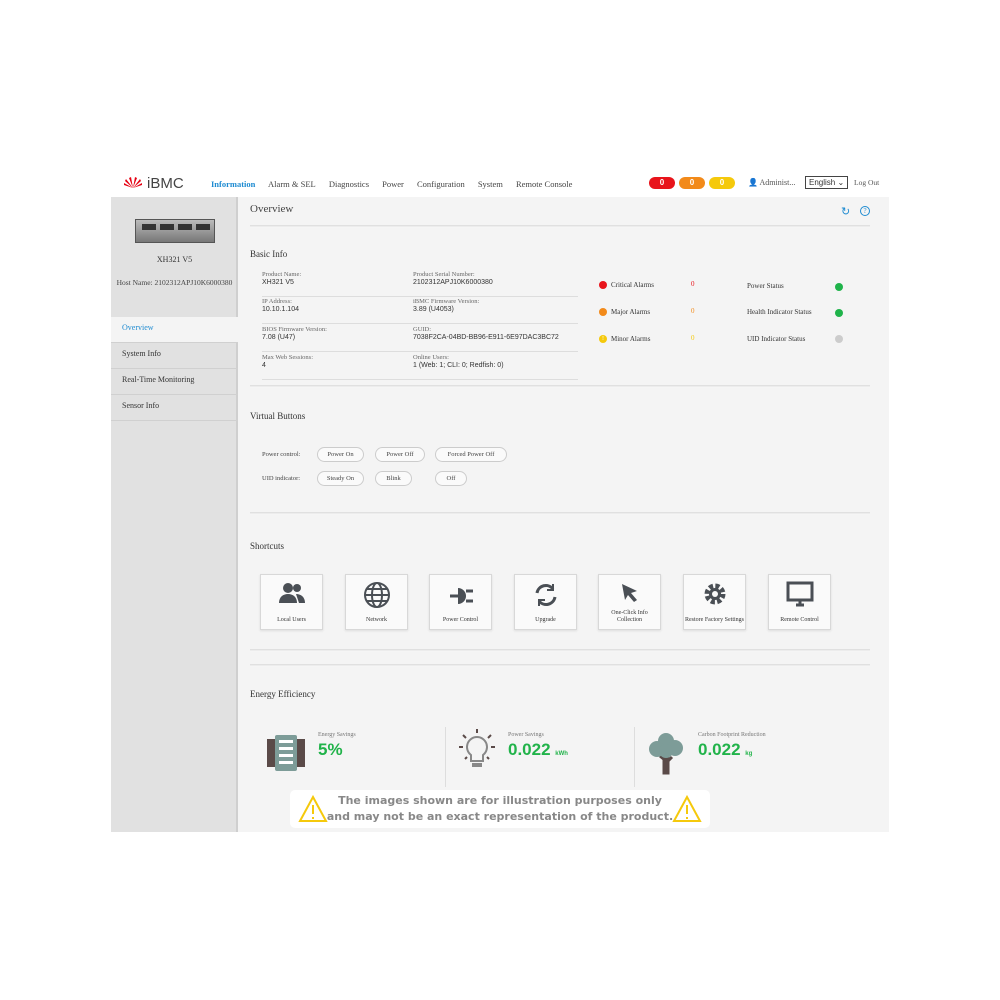 This screenshot has width=1000, height=1000. What do you see at coordinates (725, 749) in the screenshot?
I see `carbon-reduction-value: 0.022 kg` at bounding box center [725, 749].